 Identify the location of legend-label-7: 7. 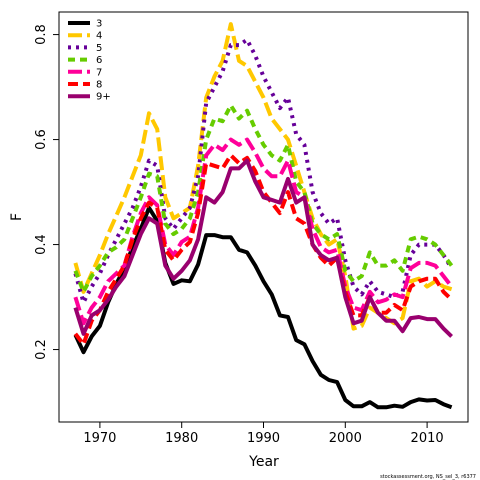
(99, 72).